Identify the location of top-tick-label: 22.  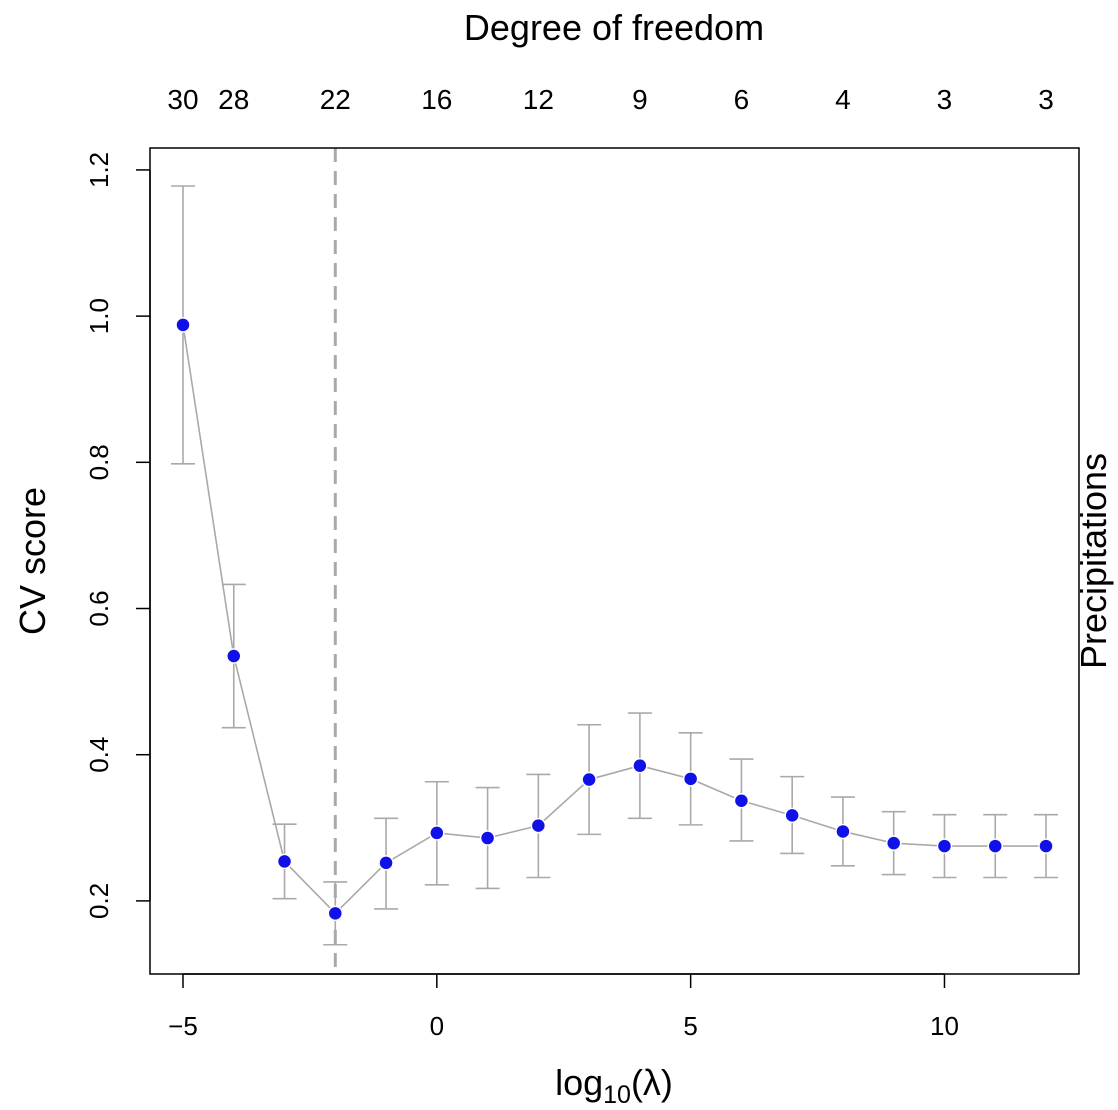
(335, 99).